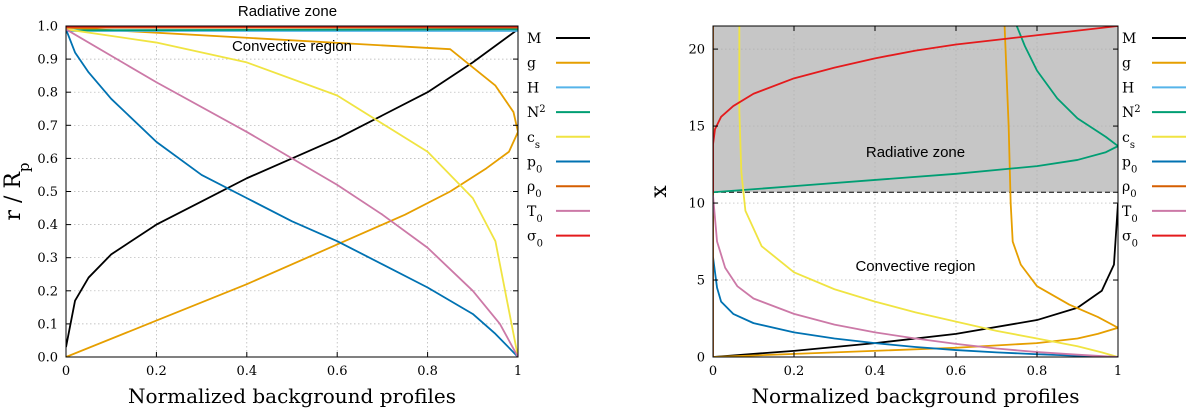 The height and width of the screenshot is (411, 1200). What do you see at coordinates (47, 324) in the screenshot?
I see `y-tick-label: 0.1` at bounding box center [47, 324].